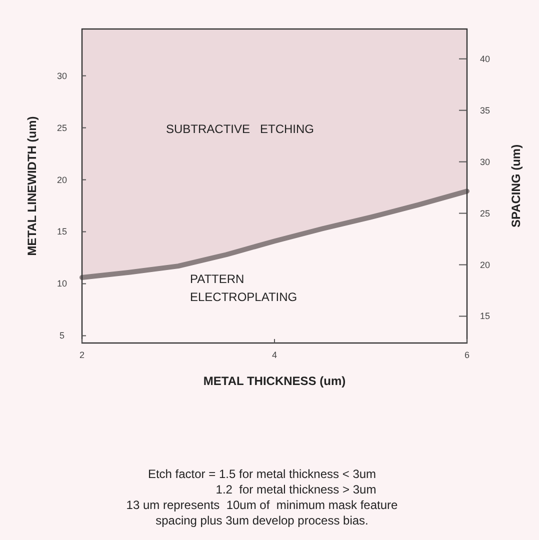  What do you see at coordinates (62, 283) in the screenshot?
I see `y-tick-label: 10` at bounding box center [62, 283].